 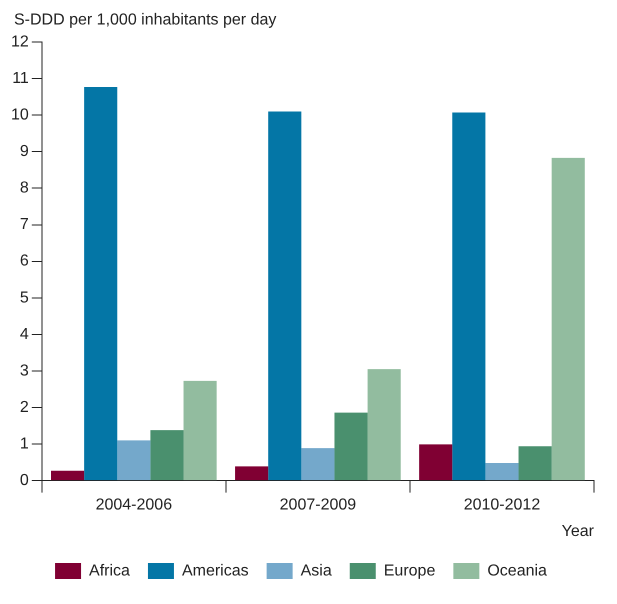 I want to click on y-tick-label: 3, so click(x=24, y=371).